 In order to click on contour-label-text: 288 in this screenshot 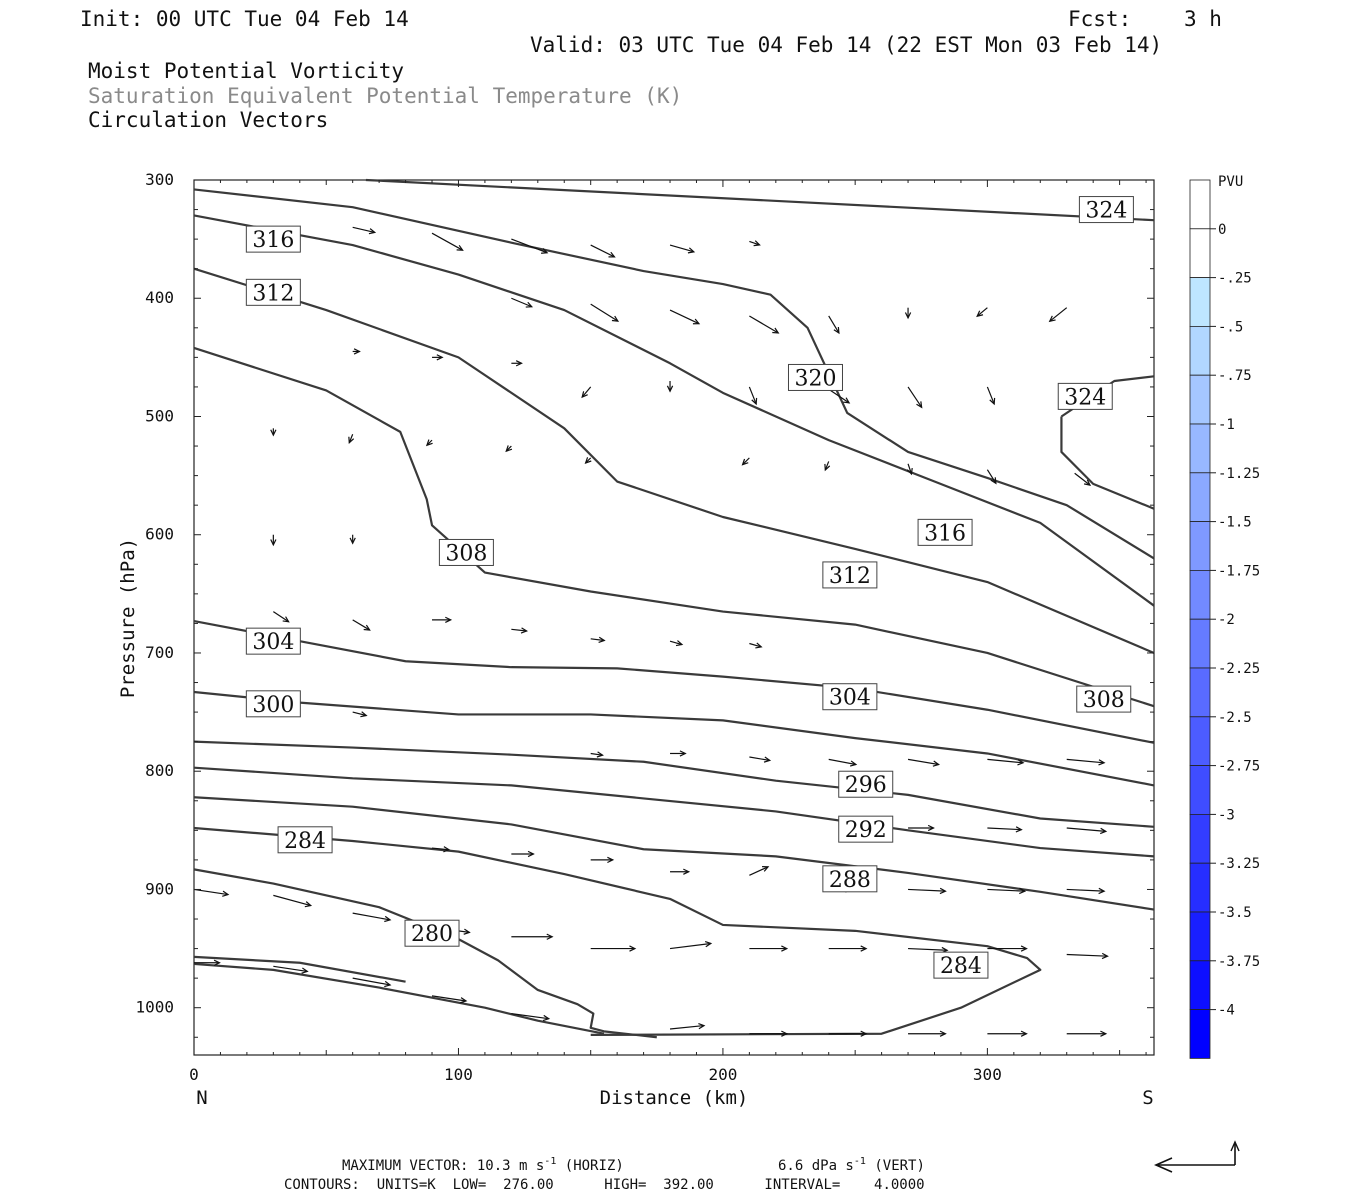, I will do `click(850, 880)`.